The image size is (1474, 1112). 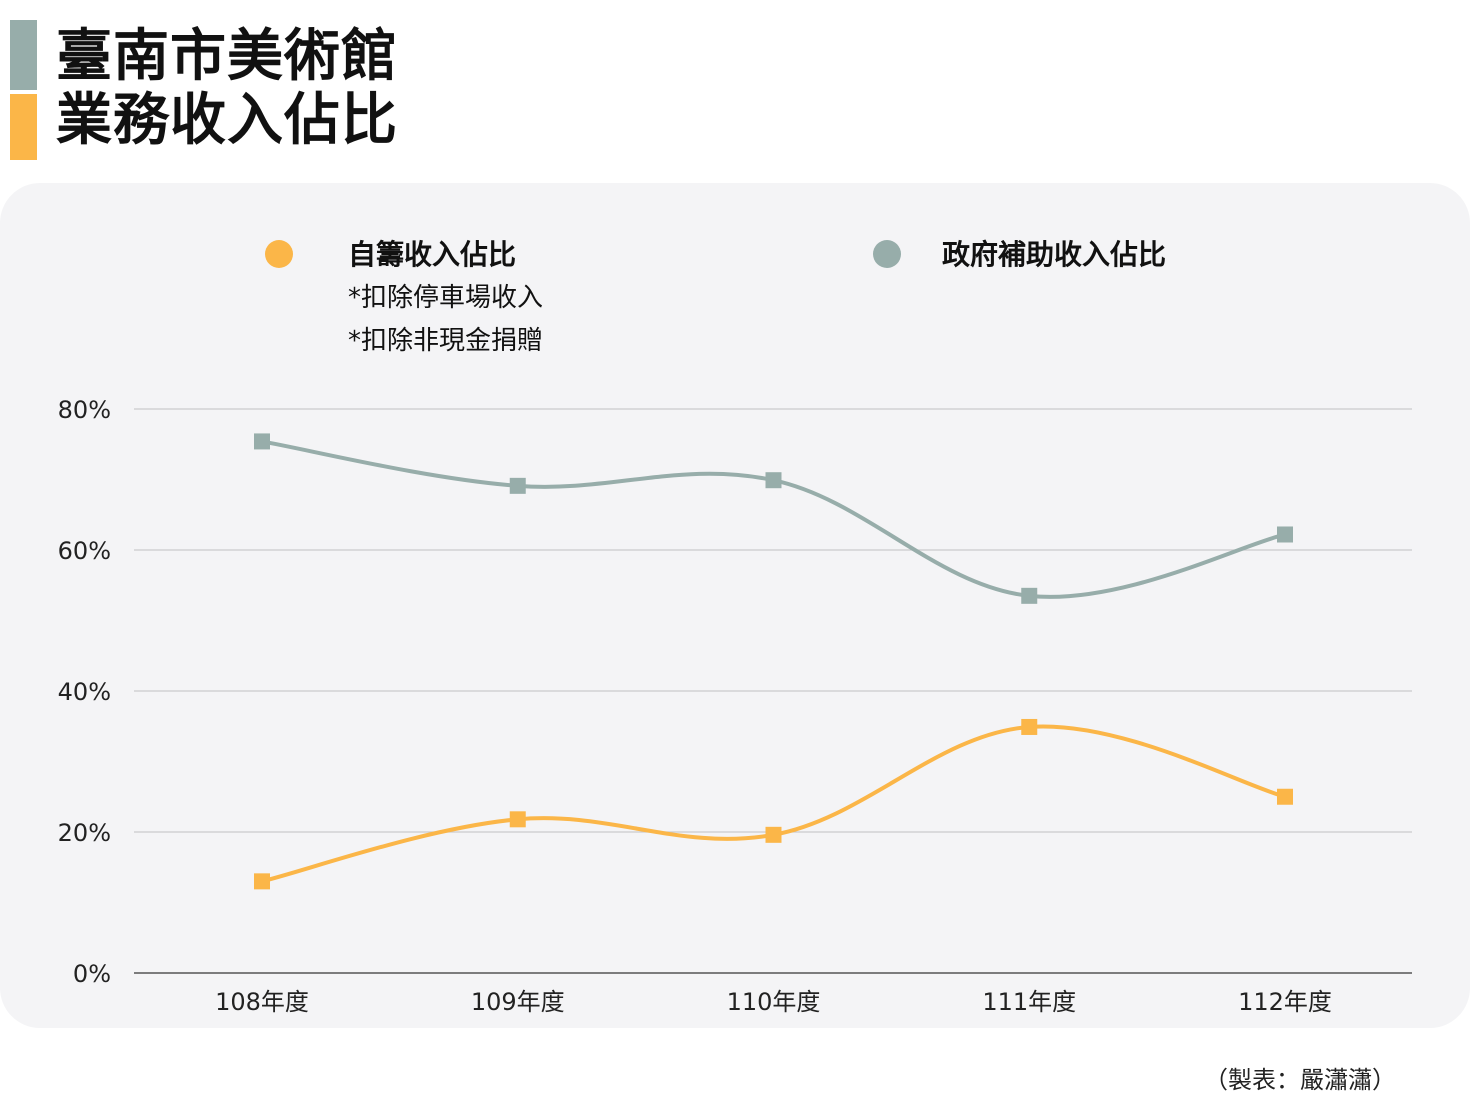 I want to click on y-axis-ticks: 0% 20% 40% 60% 80%, so click(x=84, y=692).